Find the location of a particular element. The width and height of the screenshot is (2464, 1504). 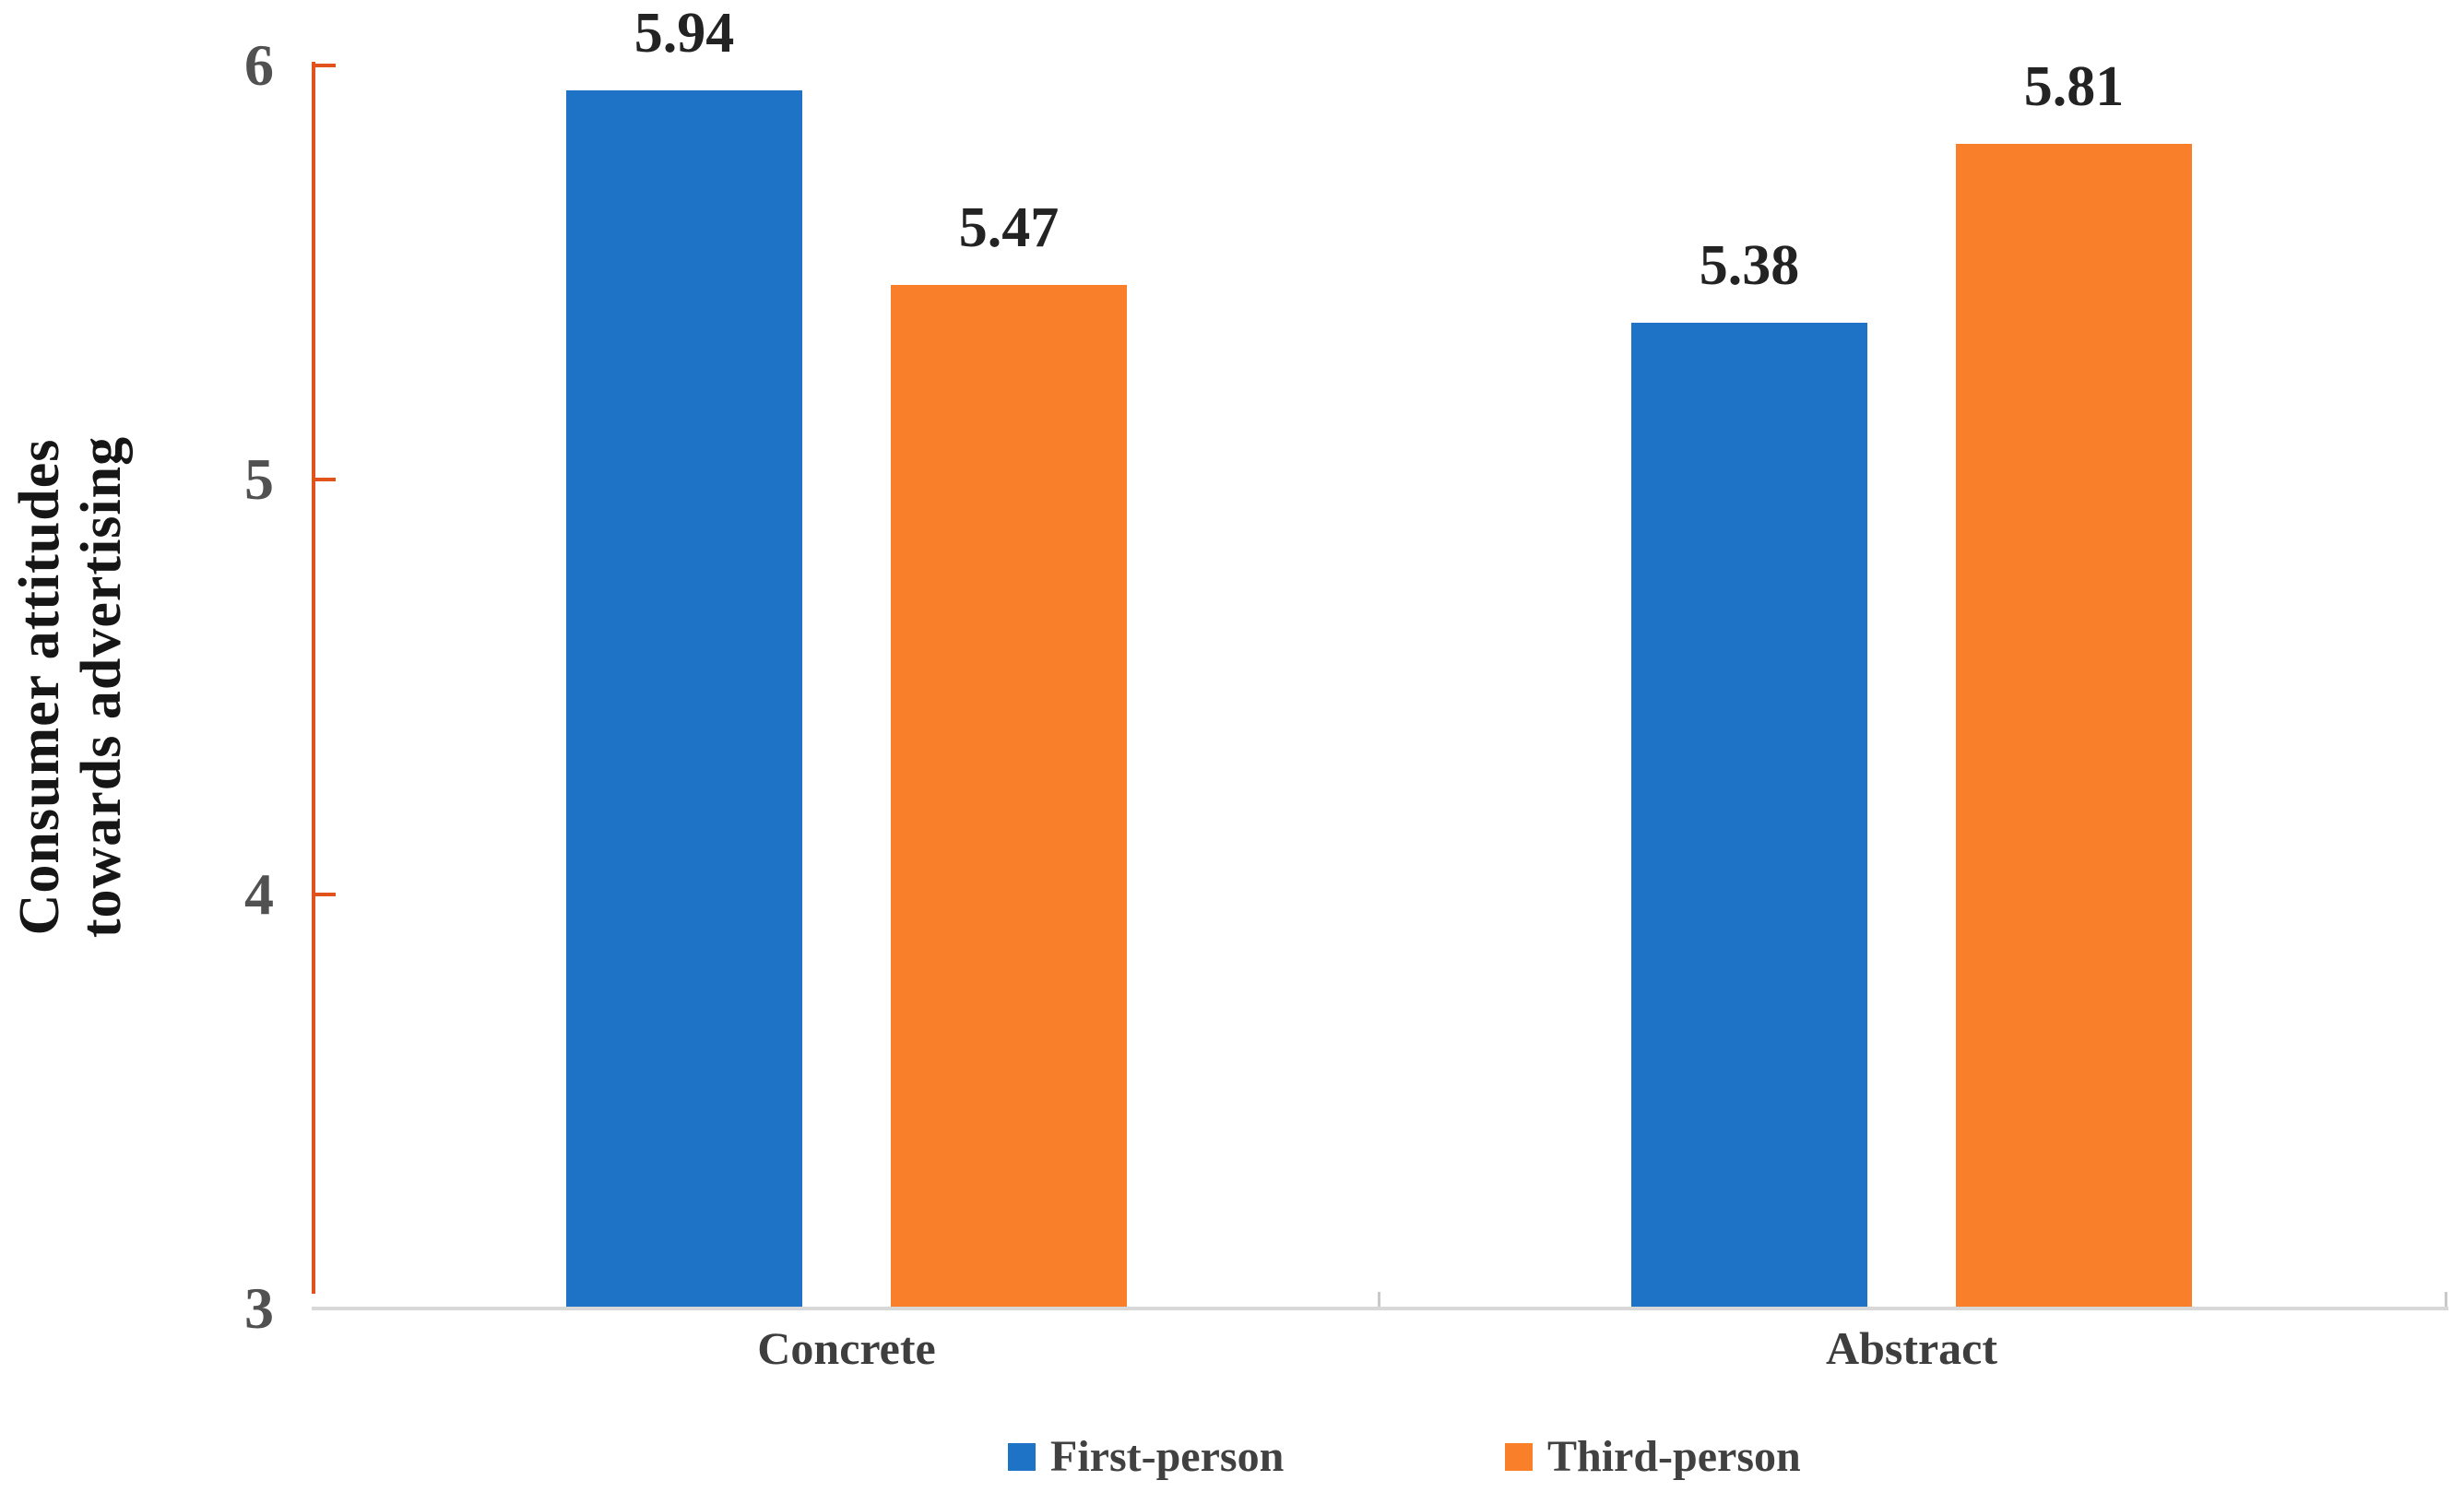

legend-swatch-third-person-icon is located at coordinates (1519, 1457).